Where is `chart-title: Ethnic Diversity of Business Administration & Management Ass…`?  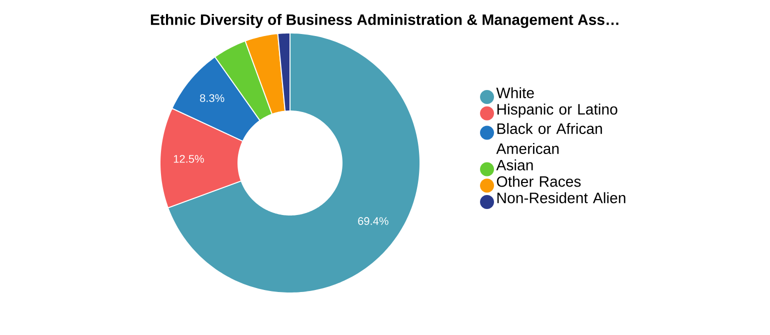
chart-title: Ethnic Diversity of Business Administration & Management Ass… is located at coordinates (384, 21).